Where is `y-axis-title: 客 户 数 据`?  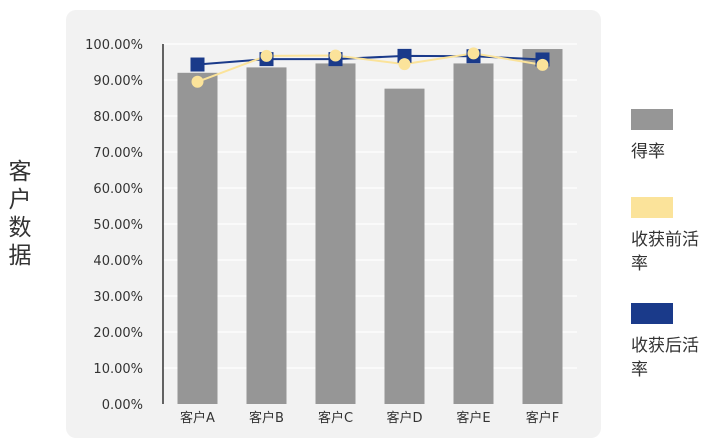 y-axis-title: 客 户 数 据 is located at coordinates (20, 214).